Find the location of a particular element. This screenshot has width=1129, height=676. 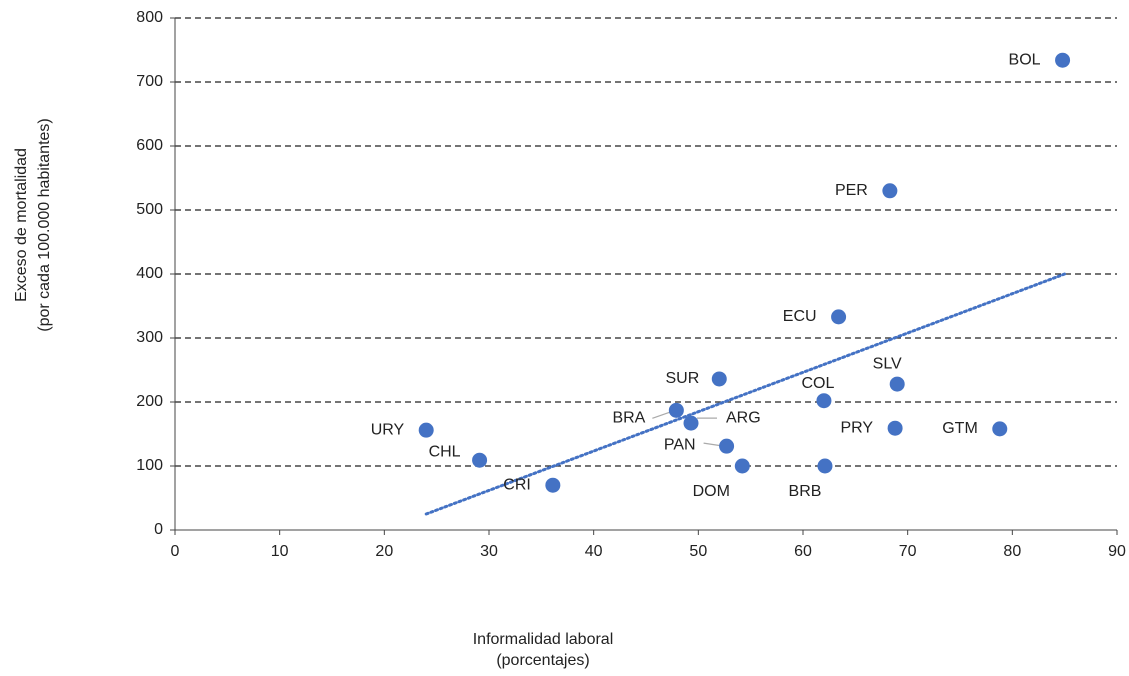

point-label: GTM is located at coordinates (960, 428).